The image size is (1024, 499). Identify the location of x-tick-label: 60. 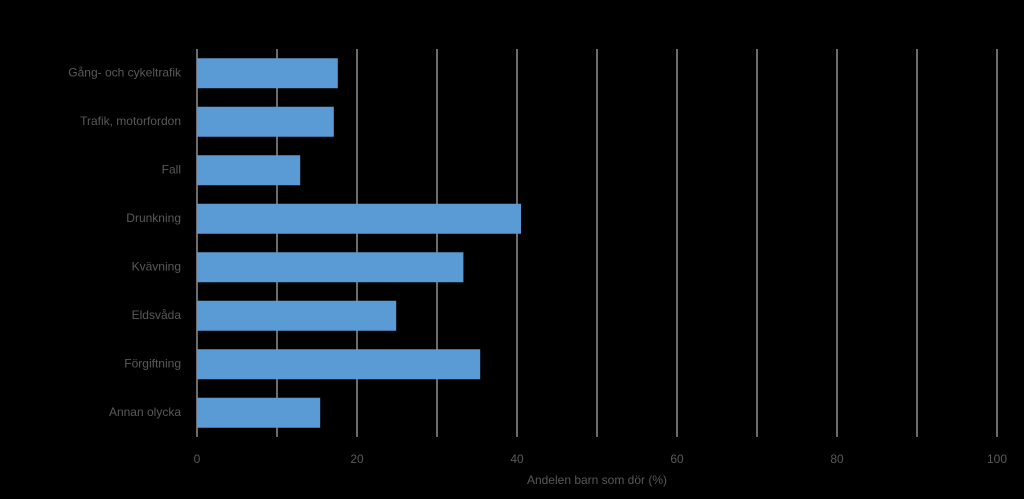
(677, 459).